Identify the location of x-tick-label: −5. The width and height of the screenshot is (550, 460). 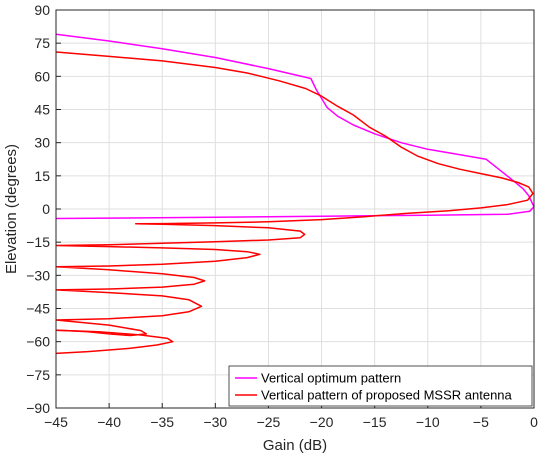
(481, 422).